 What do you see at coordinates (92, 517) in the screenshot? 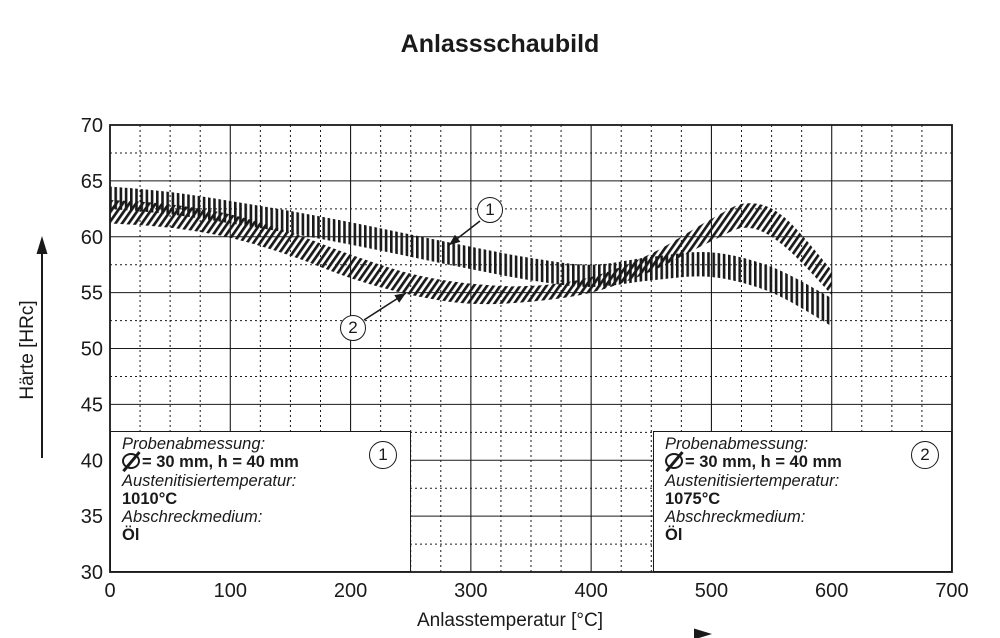
I see `y-tick-label: 35` at bounding box center [92, 517].